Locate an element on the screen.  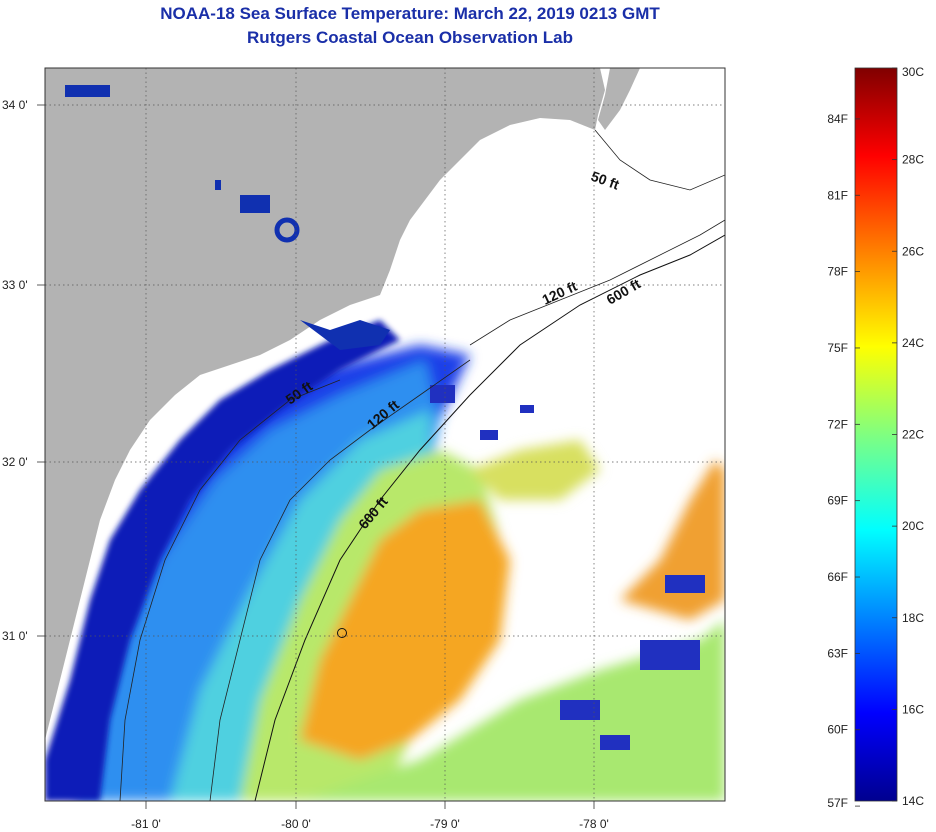
colorbar-celsius-label: 16C is located at coordinates (913, 709).